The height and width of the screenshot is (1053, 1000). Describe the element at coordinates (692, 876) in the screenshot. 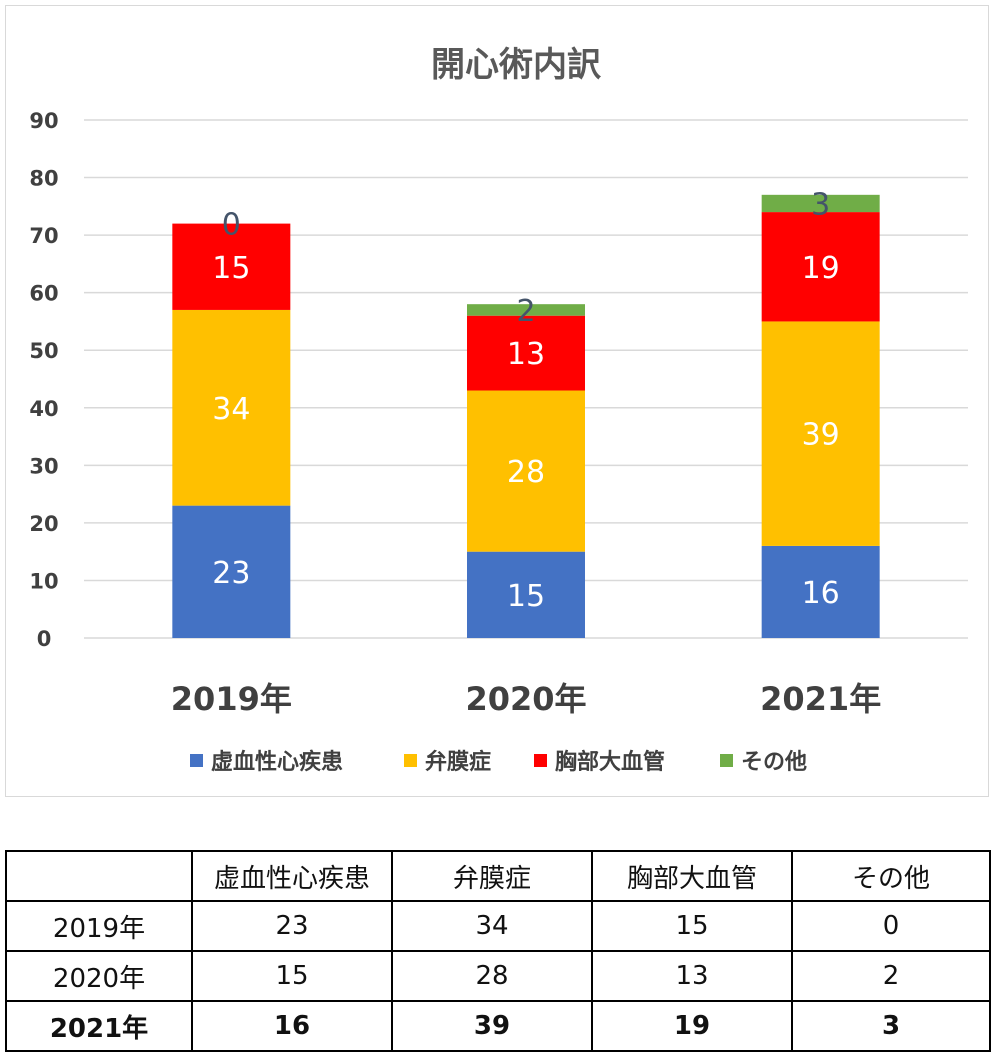

I see `table-header-cell: 胸部大血管` at that location.